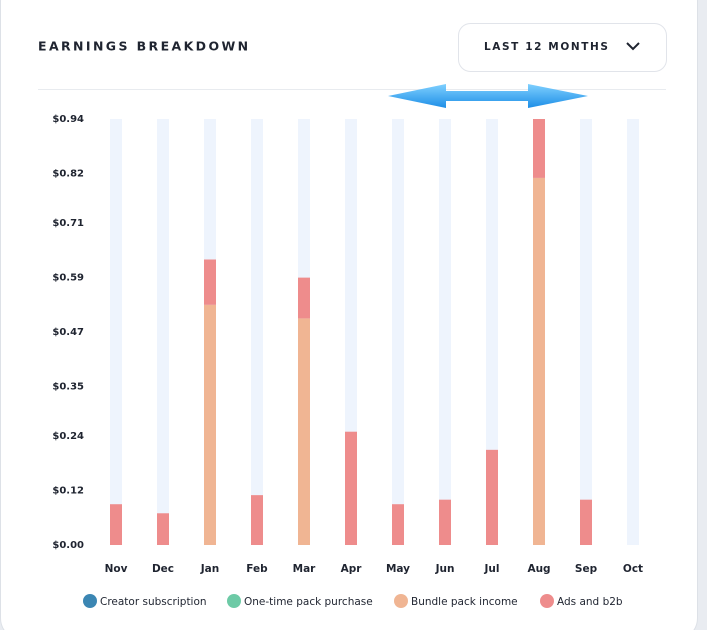  I want to click on legend-label: Creator subscription, so click(153, 602).